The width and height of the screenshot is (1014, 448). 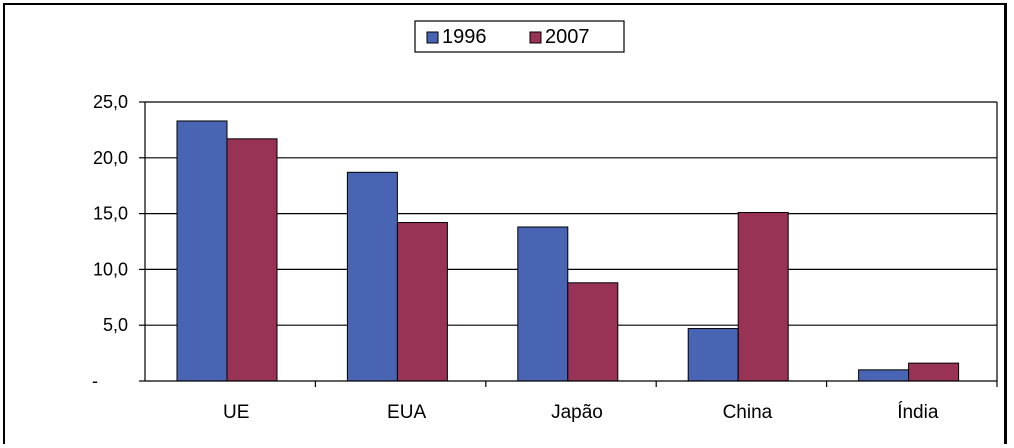 What do you see at coordinates (748, 412) in the screenshot?
I see `x-tick-label: China` at bounding box center [748, 412].